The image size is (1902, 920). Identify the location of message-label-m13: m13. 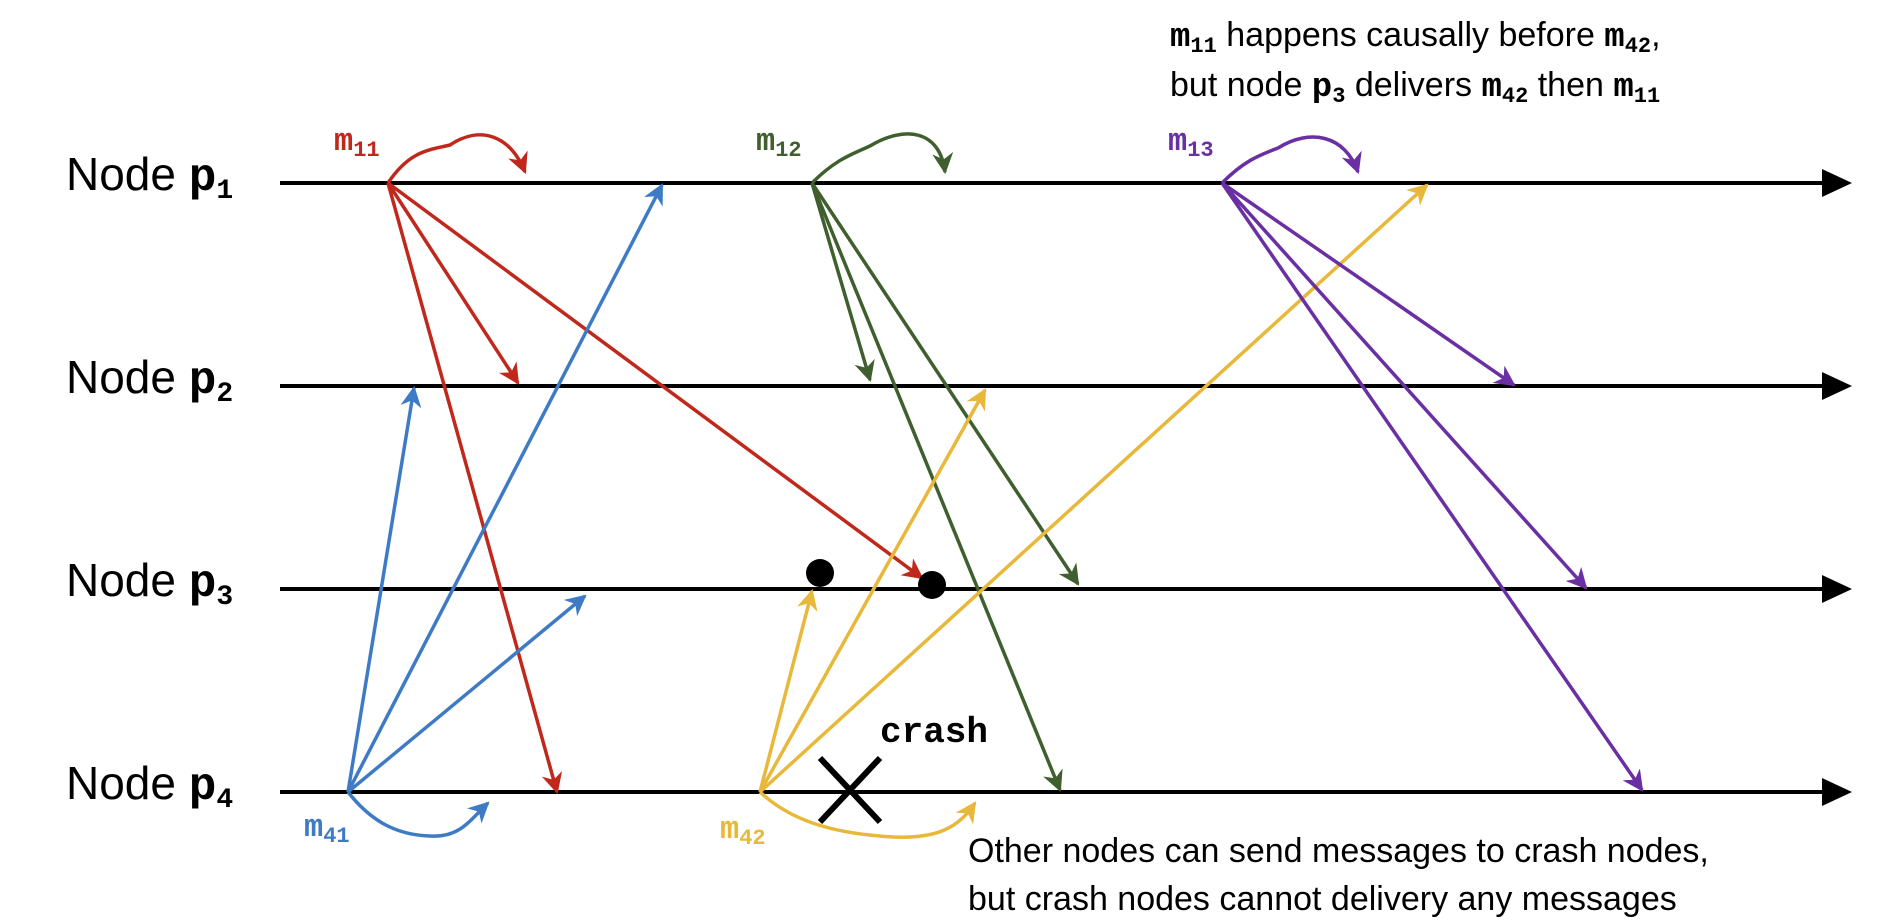
(1191, 143).